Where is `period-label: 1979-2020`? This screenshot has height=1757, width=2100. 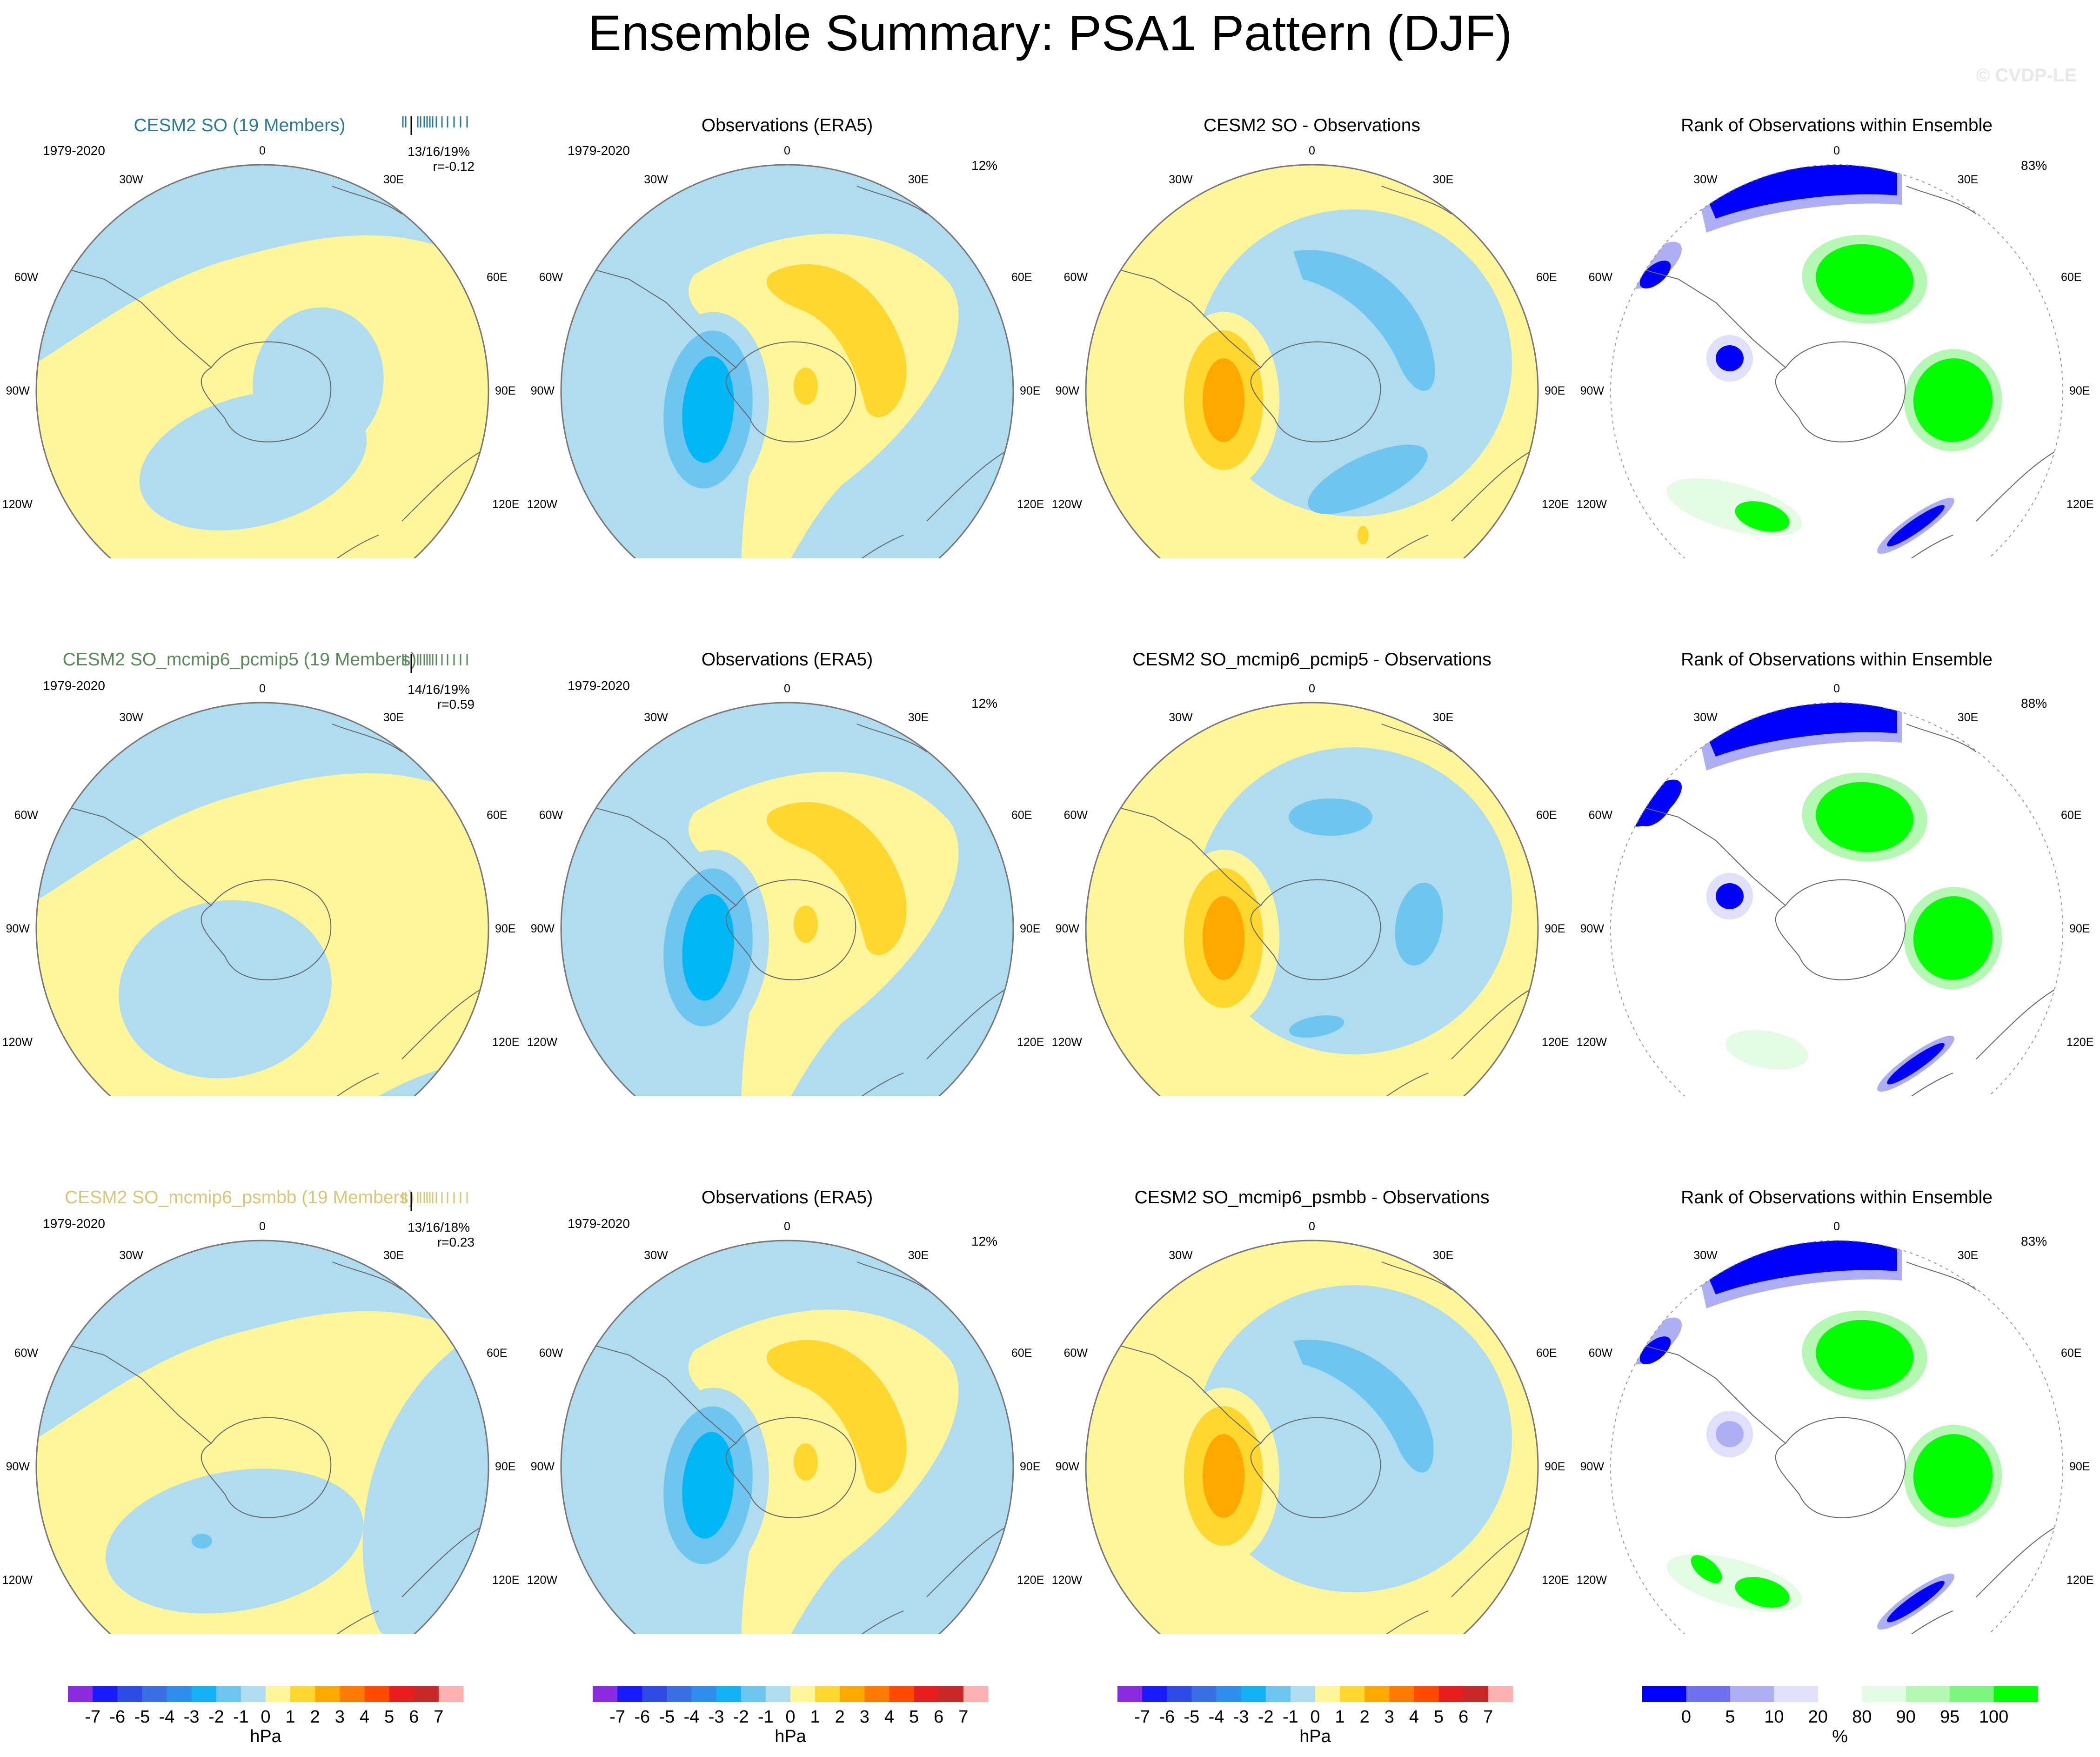 period-label: 1979-2020 is located at coordinates (599, 1223).